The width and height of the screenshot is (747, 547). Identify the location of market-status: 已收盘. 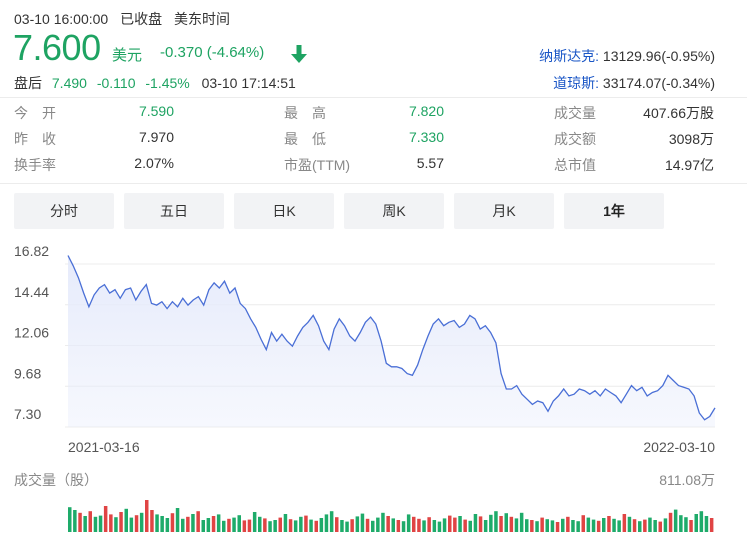
(141, 19).